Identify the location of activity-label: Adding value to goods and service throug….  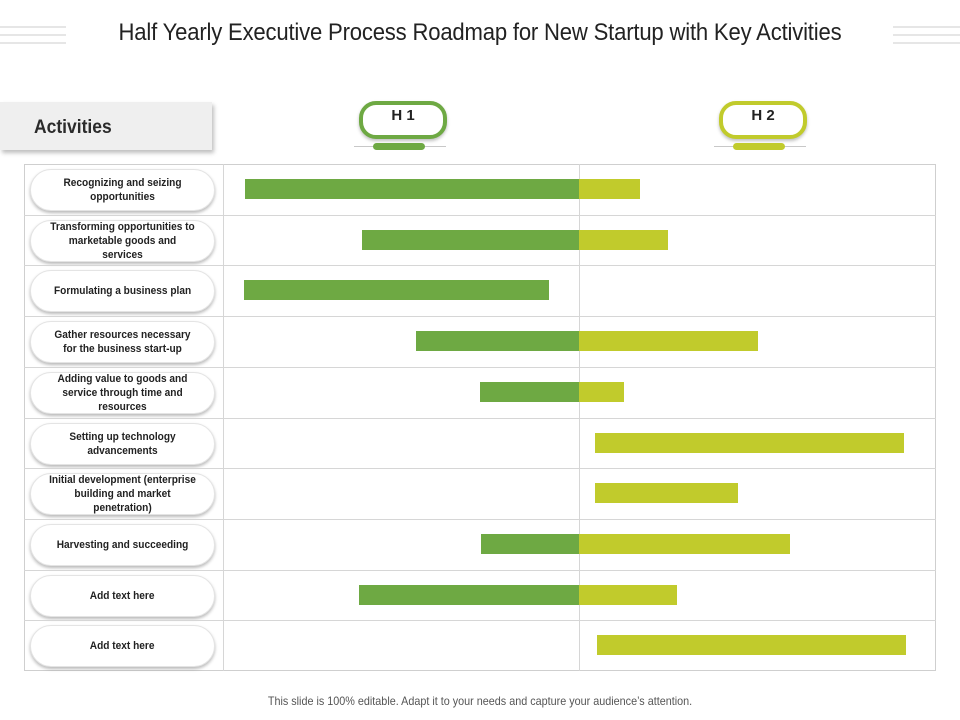
(122, 393).